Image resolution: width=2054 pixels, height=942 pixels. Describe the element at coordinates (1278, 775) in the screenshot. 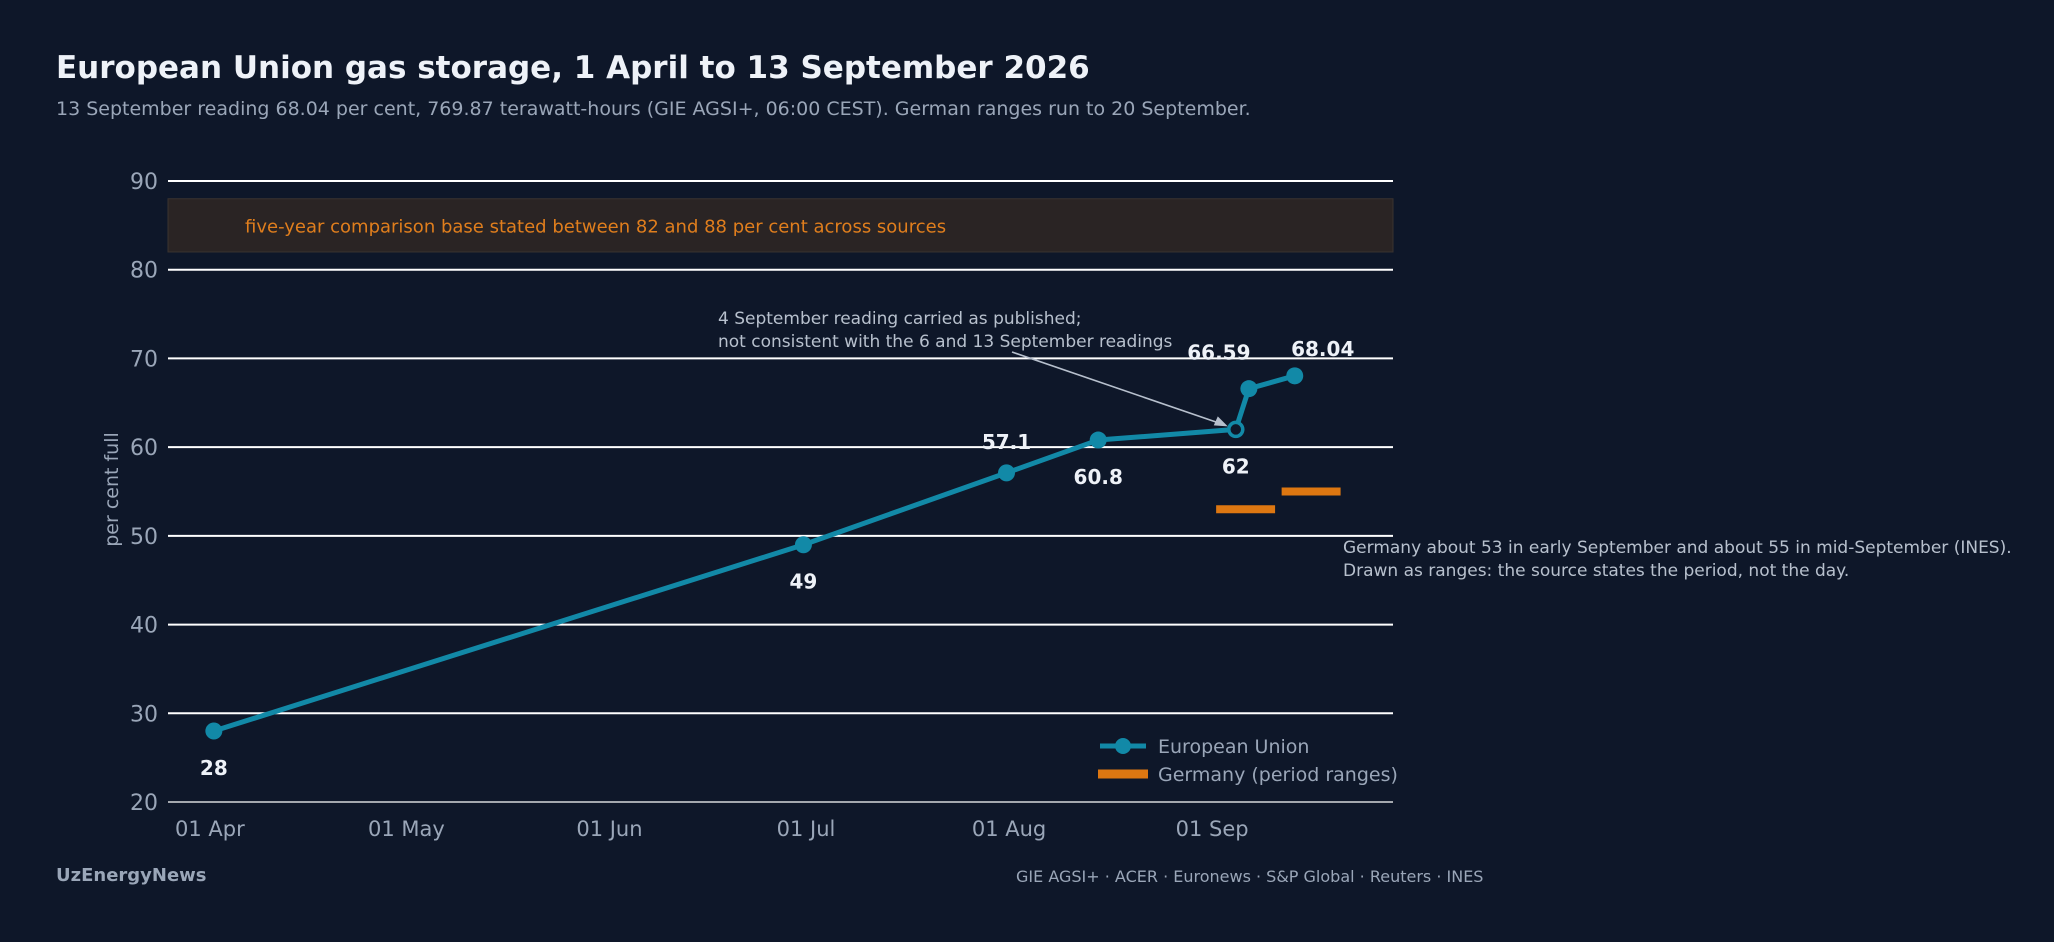

I see `legend-germany-label: Germany (period ranges)` at that location.